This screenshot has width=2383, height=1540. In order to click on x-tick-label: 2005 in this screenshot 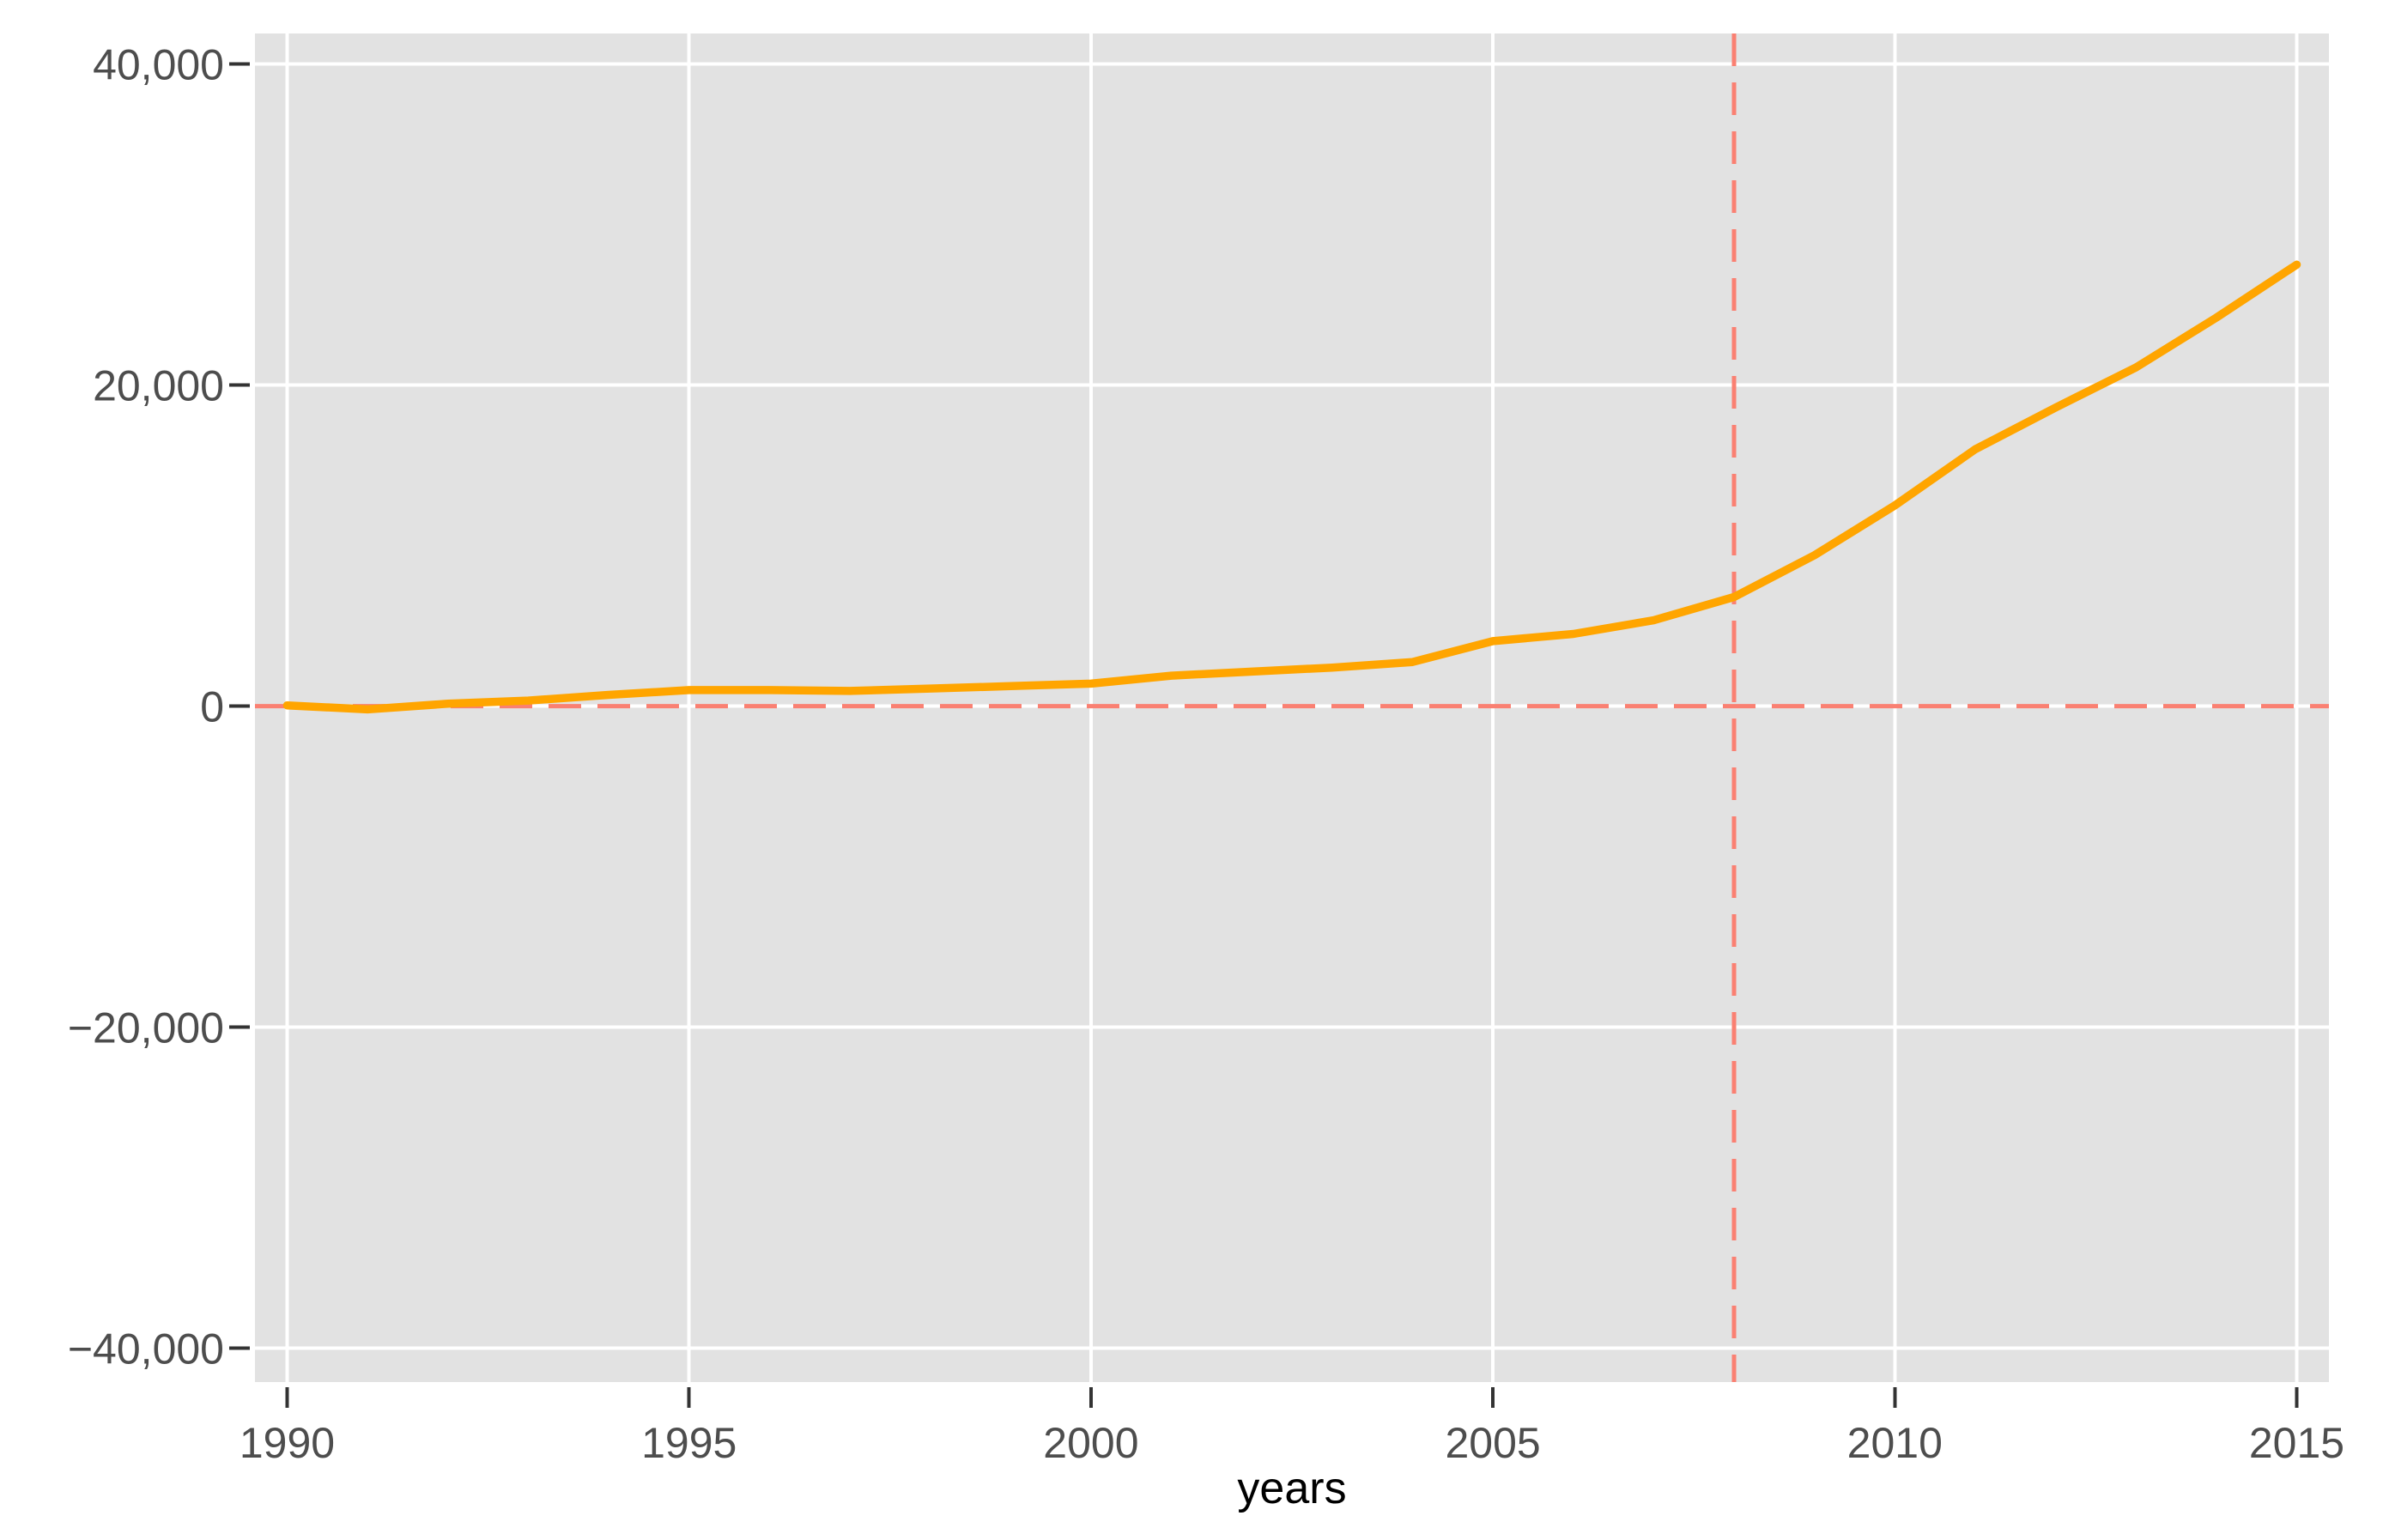, I will do `click(1492, 1443)`.